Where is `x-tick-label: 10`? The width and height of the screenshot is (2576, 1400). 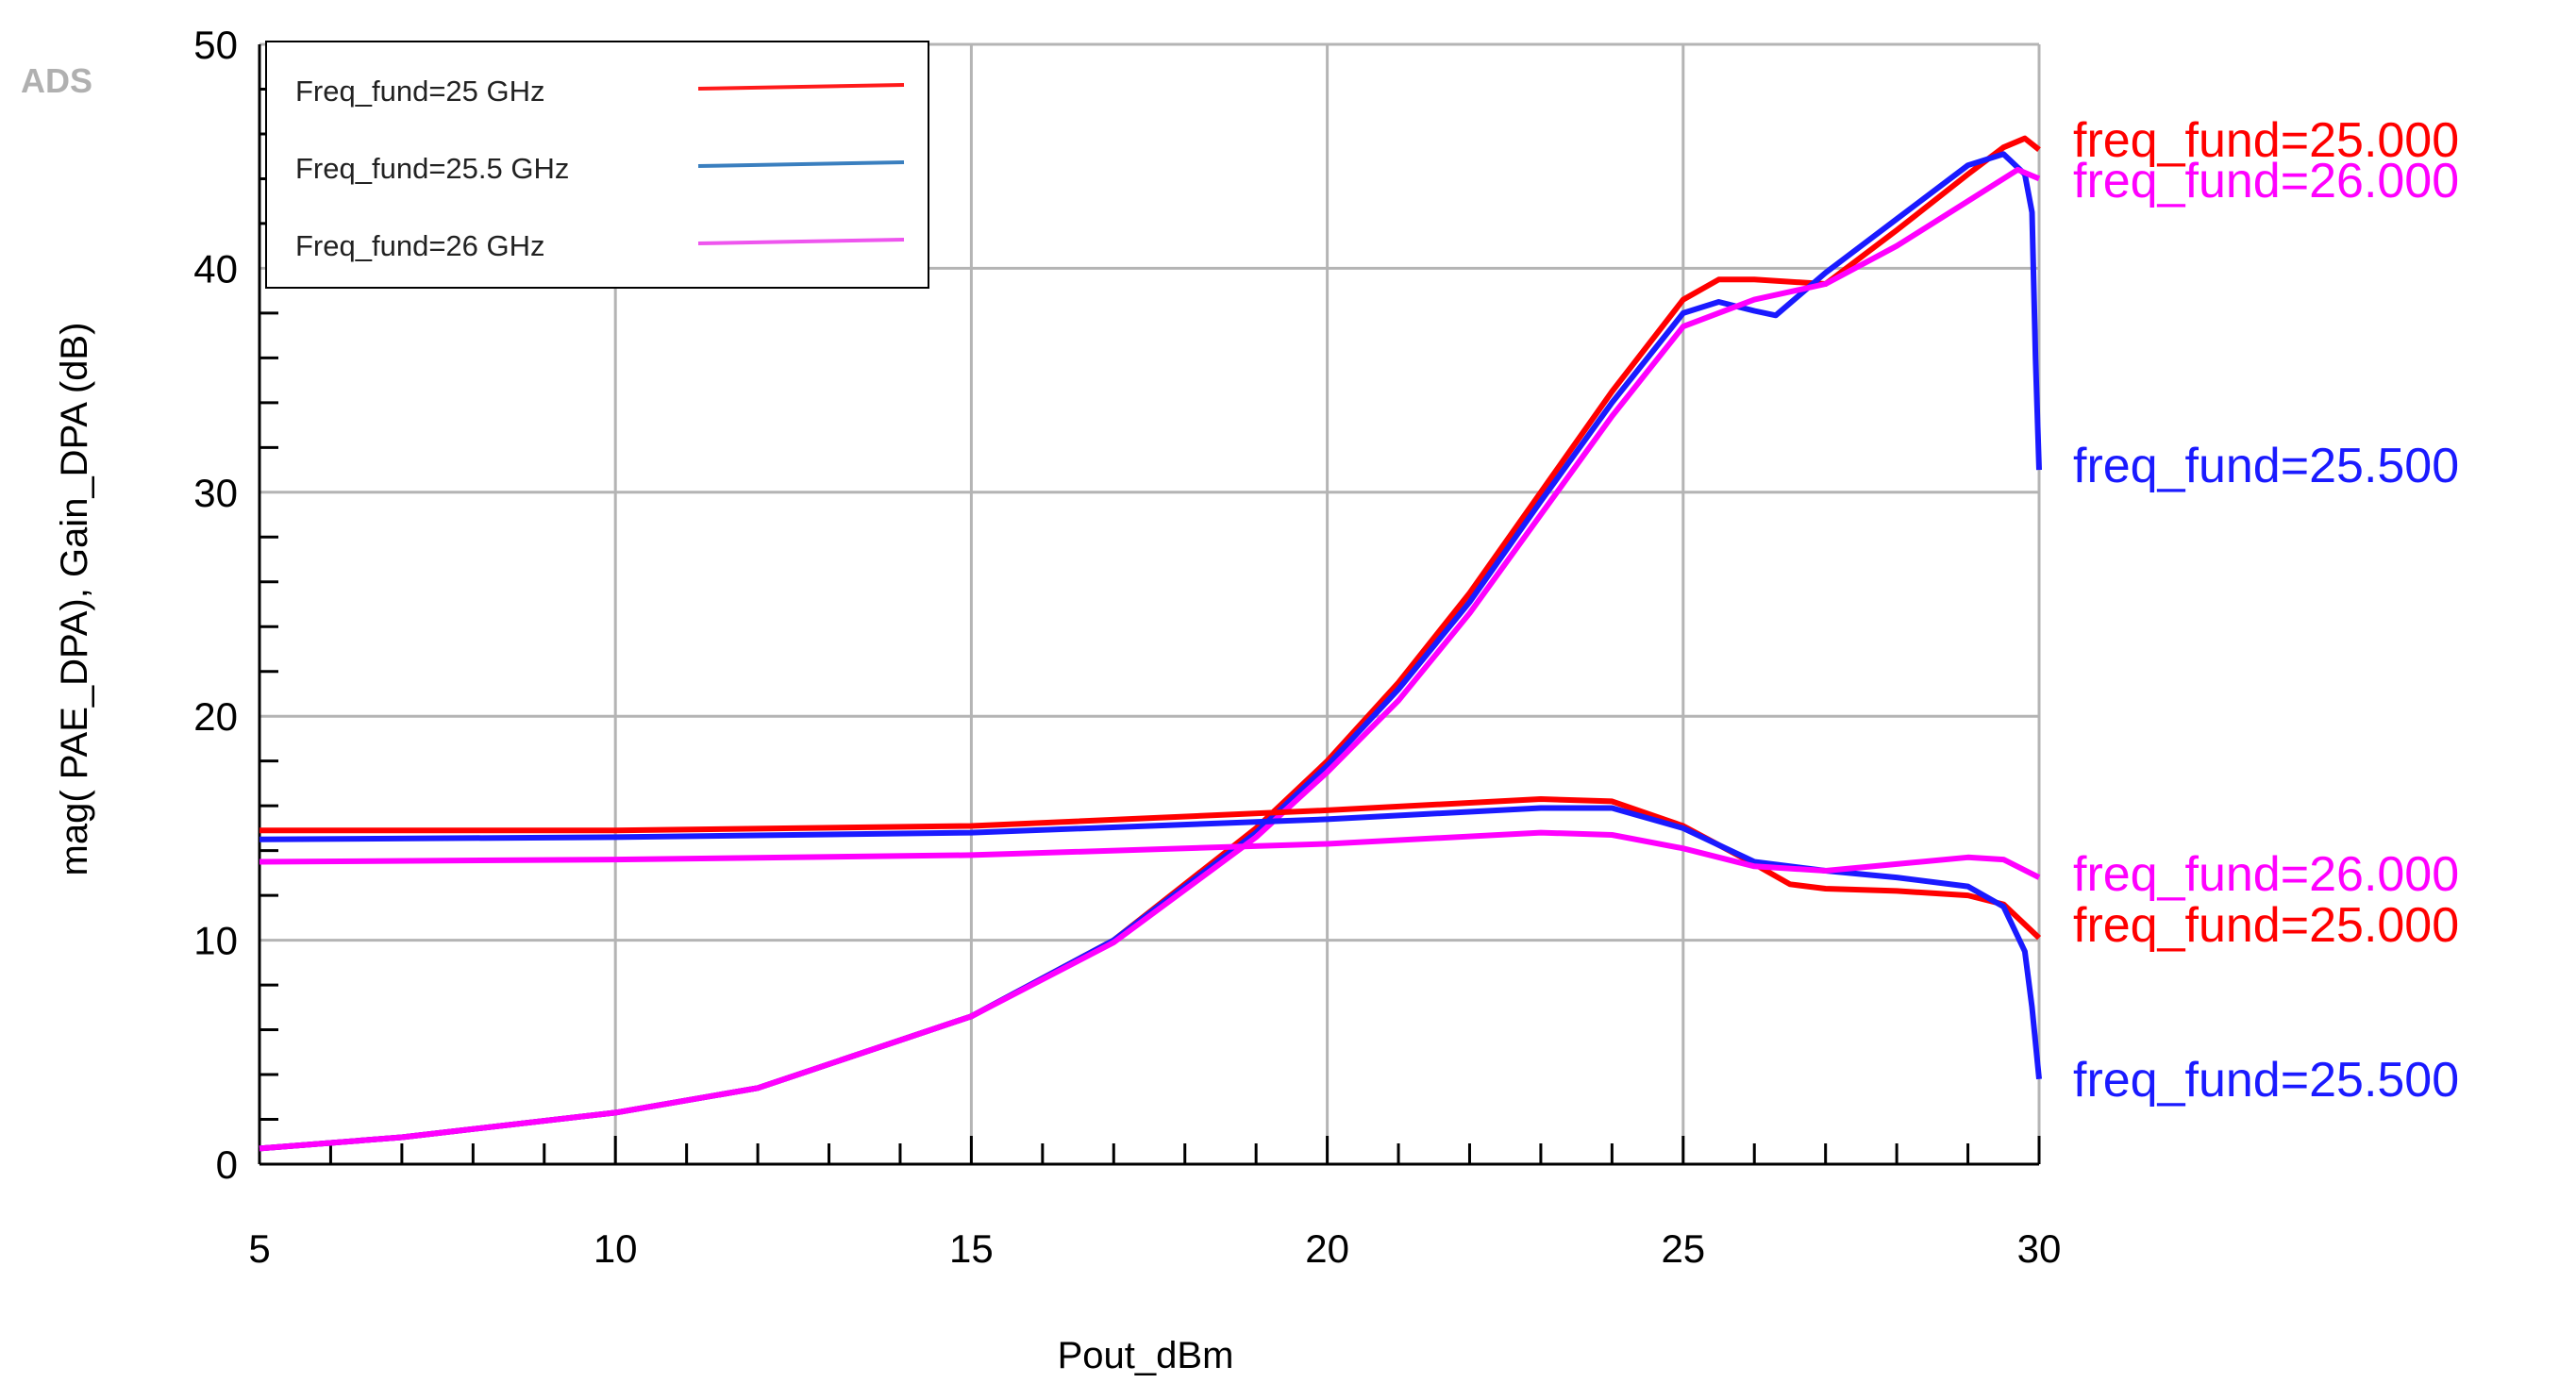
x-tick-label: 10 is located at coordinates (616, 1248).